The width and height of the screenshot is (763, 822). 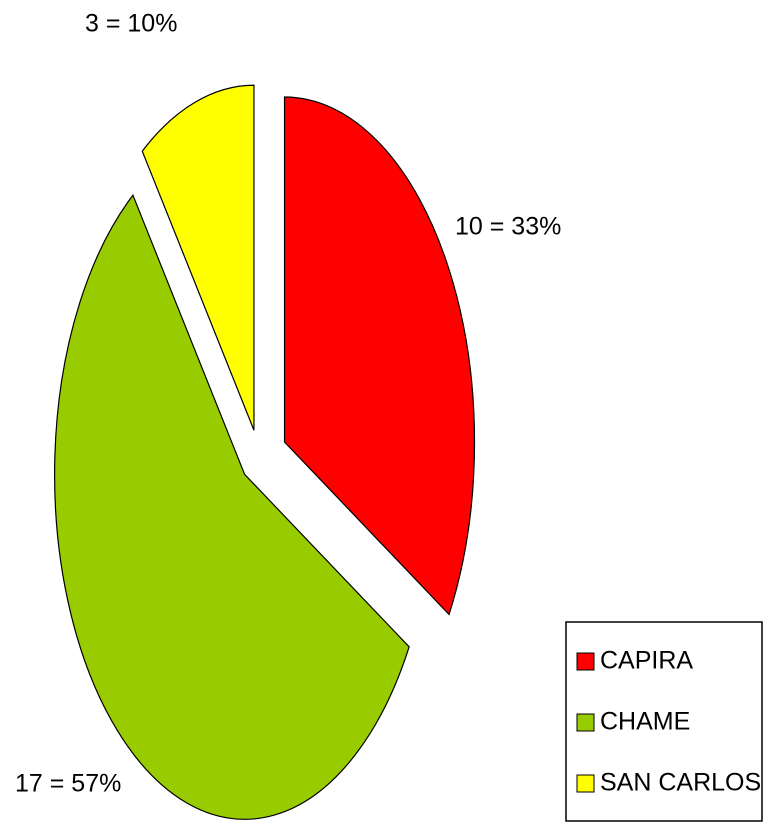 I want to click on pie-slice, so click(x=198, y=257).